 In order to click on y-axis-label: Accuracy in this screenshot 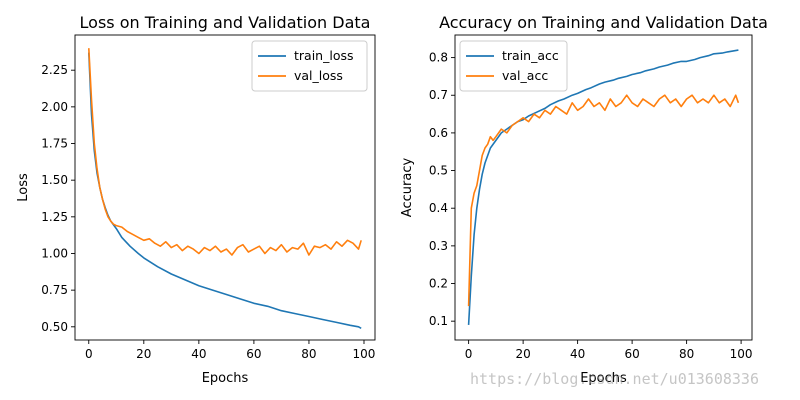, I will do `click(407, 188)`.